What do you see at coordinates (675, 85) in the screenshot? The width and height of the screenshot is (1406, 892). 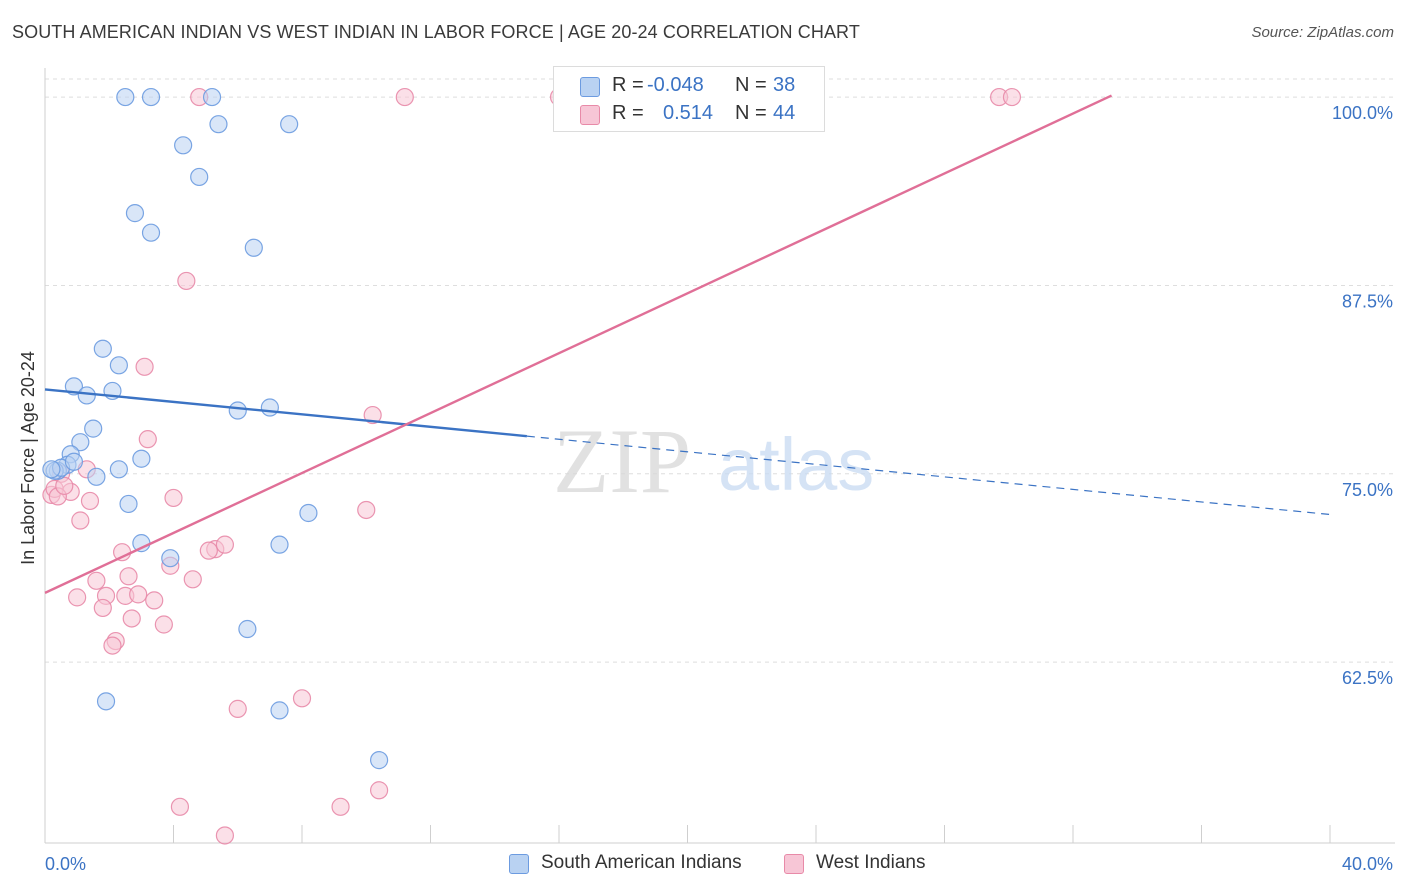 I see `legend-r-value: -0.048` at bounding box center [675, 85].